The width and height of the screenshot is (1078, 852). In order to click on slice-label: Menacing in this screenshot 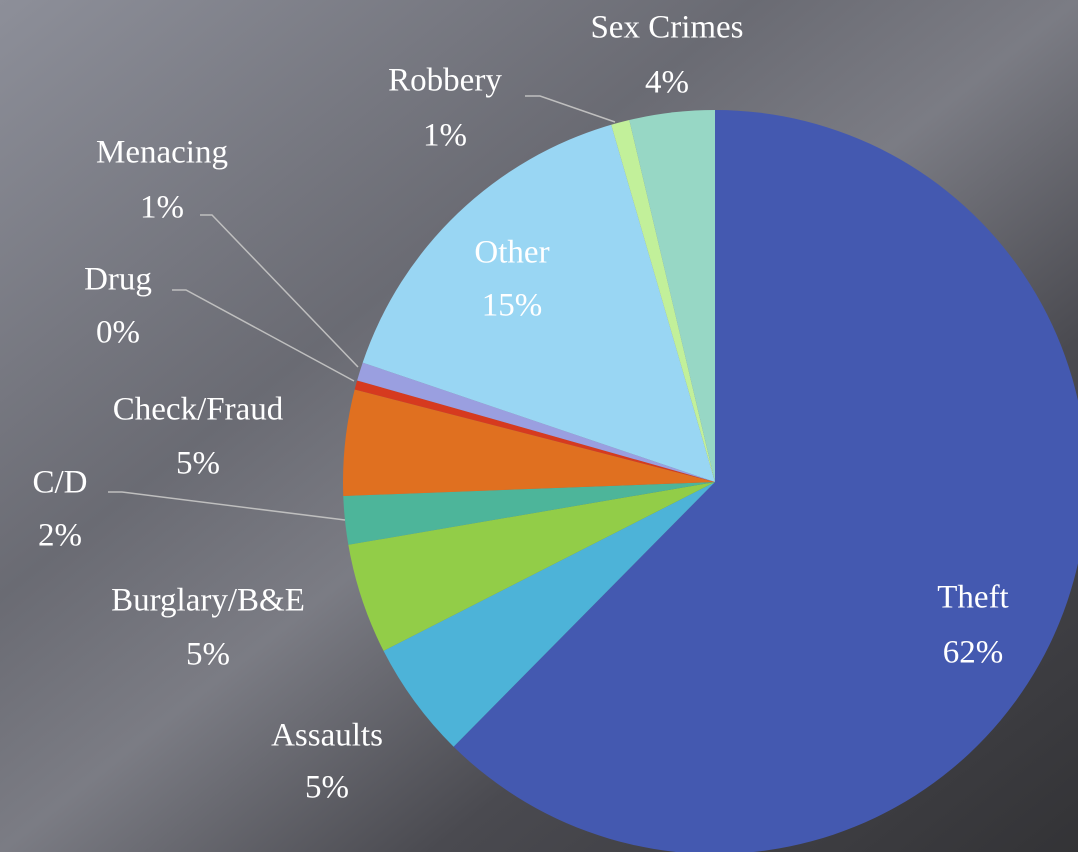, I will do `click(162, 153)`.